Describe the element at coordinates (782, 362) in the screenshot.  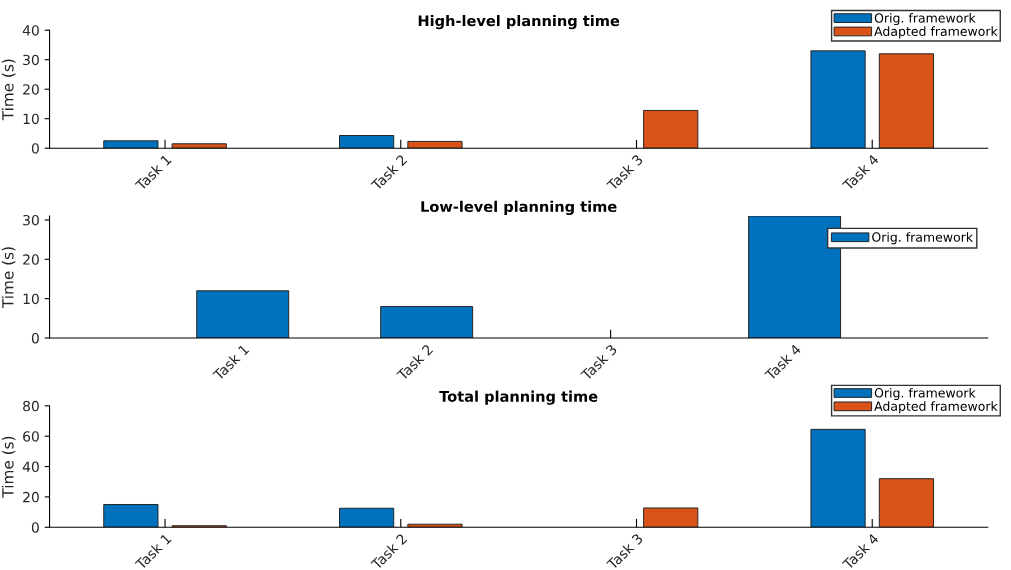
I see `x-tick-label: Task 4` at that location.